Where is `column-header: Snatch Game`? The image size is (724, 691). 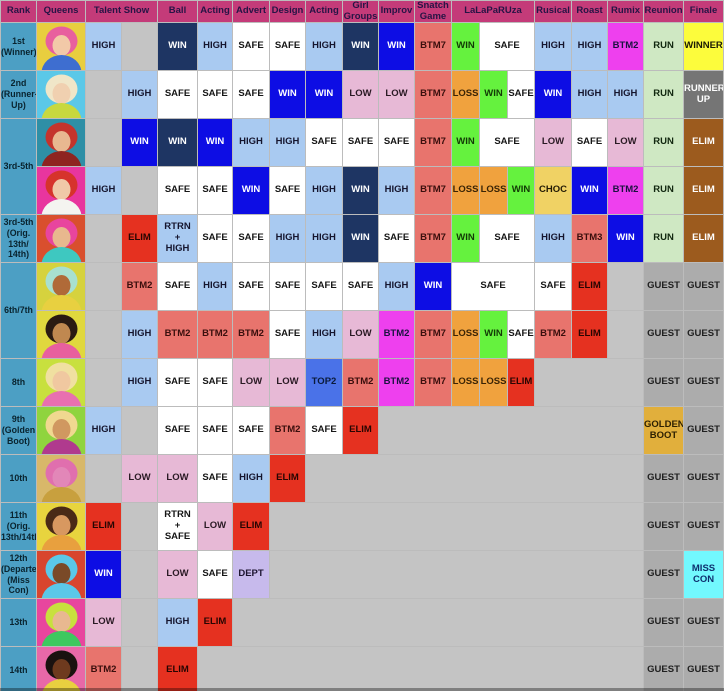 column-header: Snatch Game is located at coordinates (433, 11).